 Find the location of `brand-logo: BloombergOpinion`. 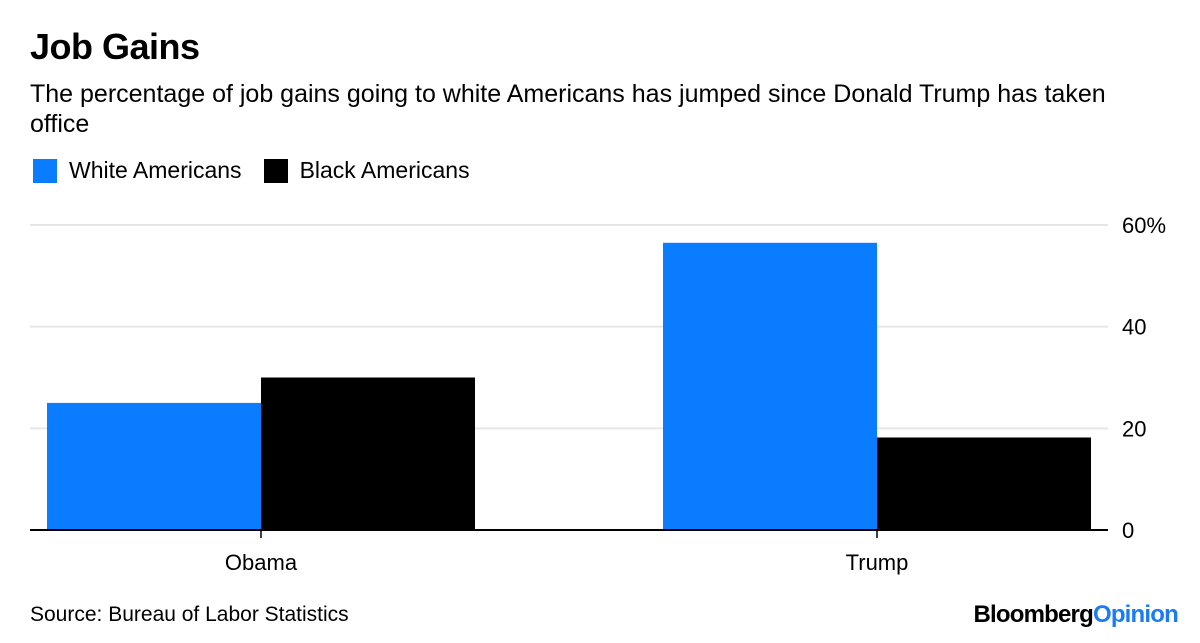

brand-logo: BloombergOpinion is located at coordinates (1075, 615).